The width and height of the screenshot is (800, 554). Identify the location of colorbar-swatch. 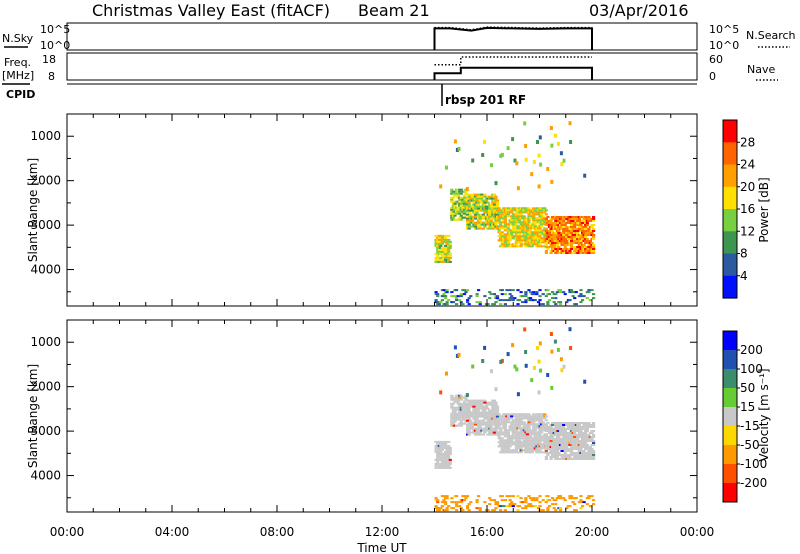
(730, 341).